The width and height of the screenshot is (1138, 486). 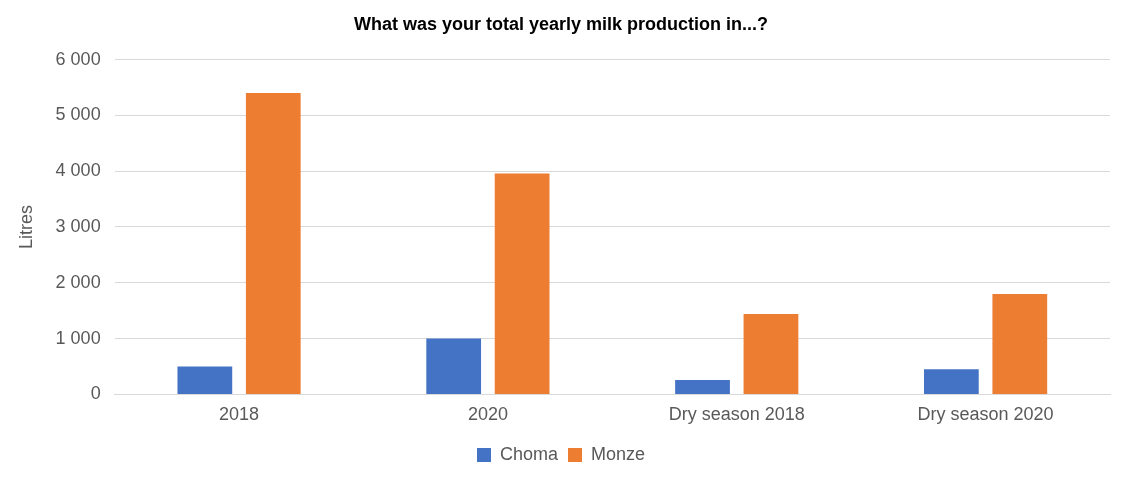 What do you see at coordinates (78, 281) in the screenshot?
I see `y-tick-label: 2 000` at bounding box center [78, 281].